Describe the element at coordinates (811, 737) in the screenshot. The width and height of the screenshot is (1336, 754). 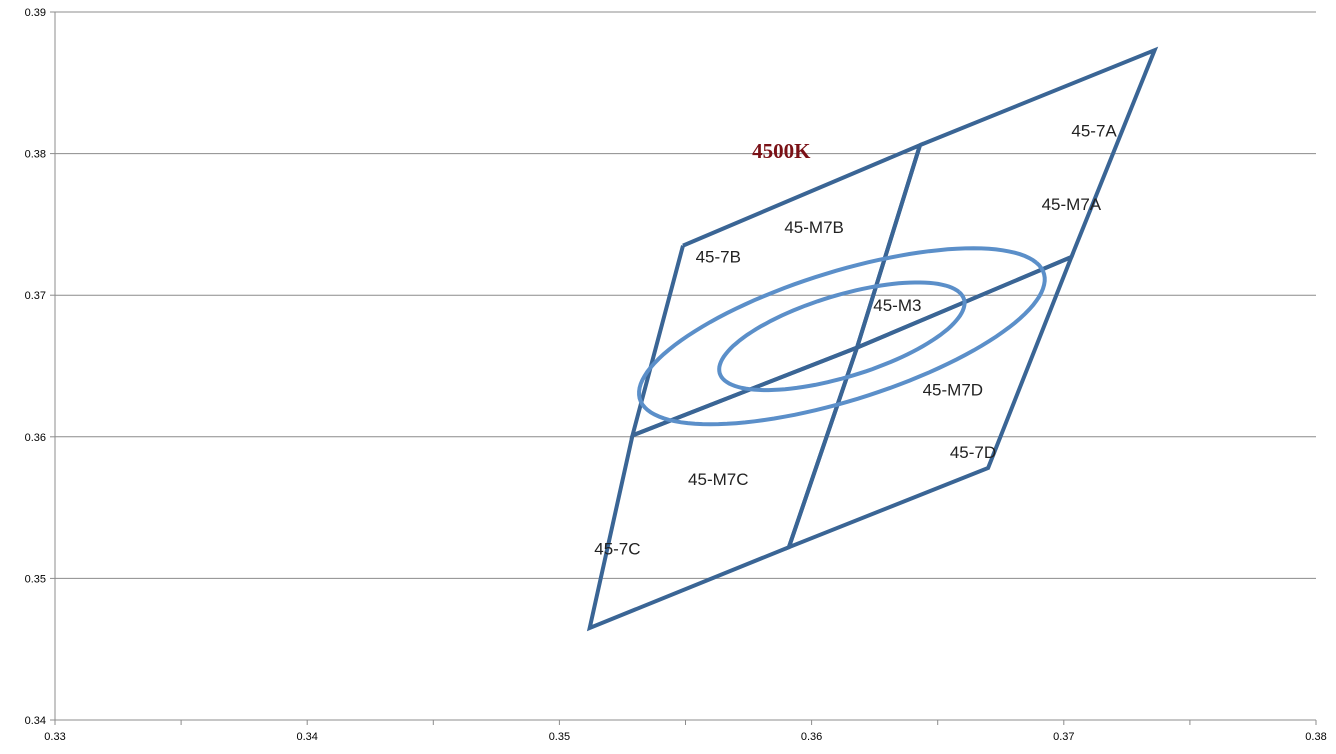
I see `x-tick-label: 0.36` at that location.